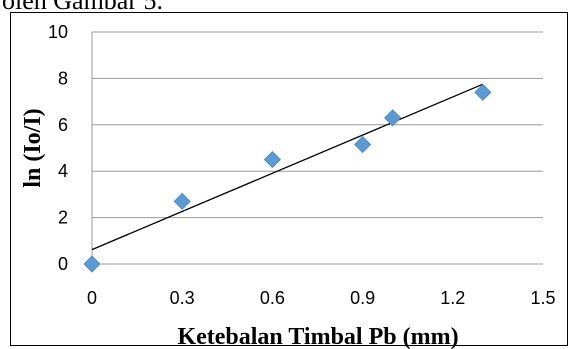  Describe the element at coordinates (272, 298) in the screenshot. I see `x-tick-label: 0.6` at that location.